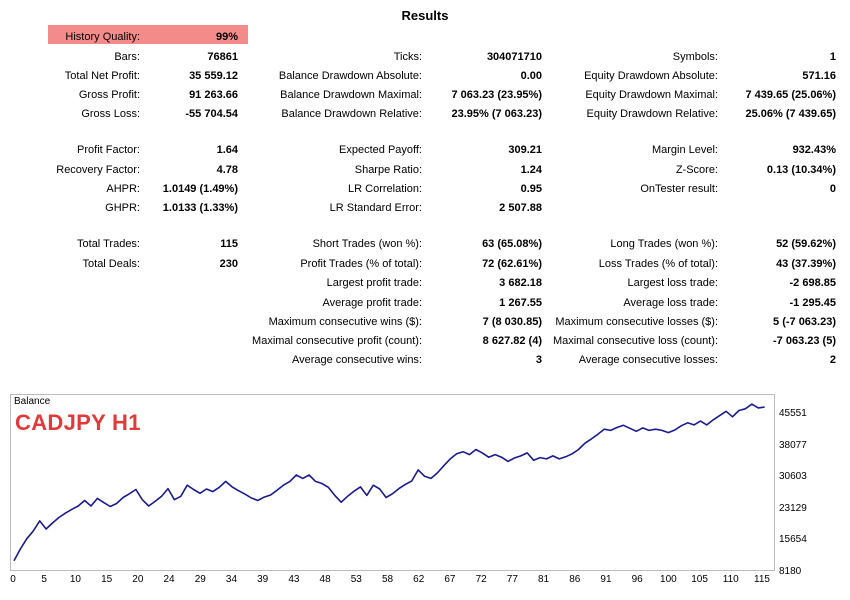 The height and width of the screenshot is (600, 850). Describe the element at coordinates (227, 150) in the screenshot. I see `stat-value: 1.64` at that location.